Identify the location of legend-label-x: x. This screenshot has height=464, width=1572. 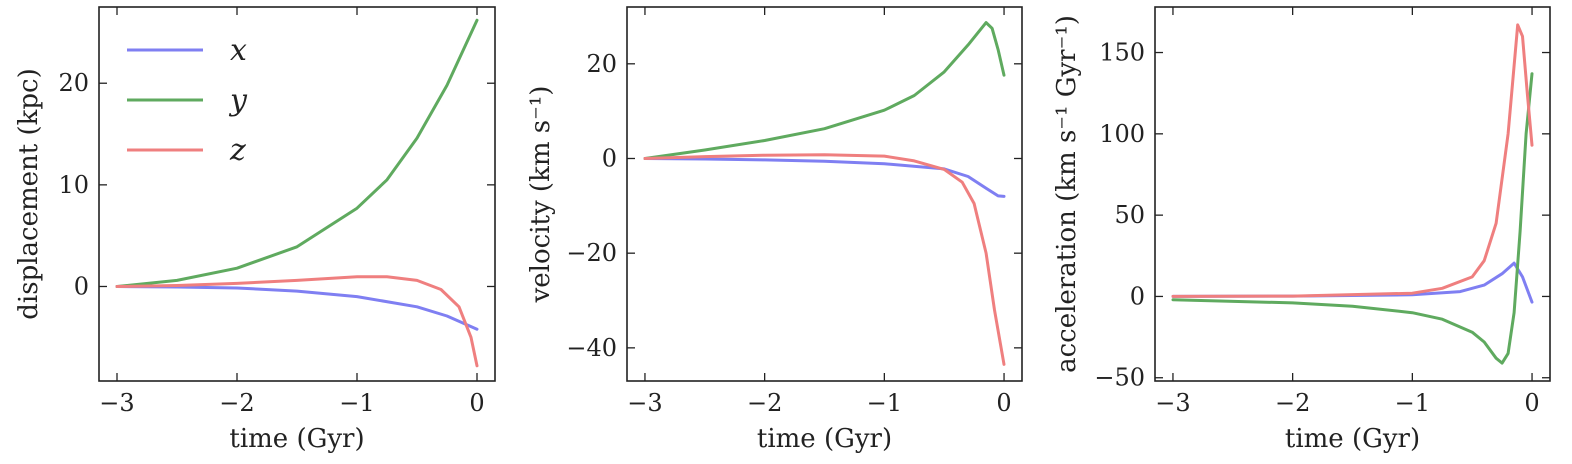
(238, 50).